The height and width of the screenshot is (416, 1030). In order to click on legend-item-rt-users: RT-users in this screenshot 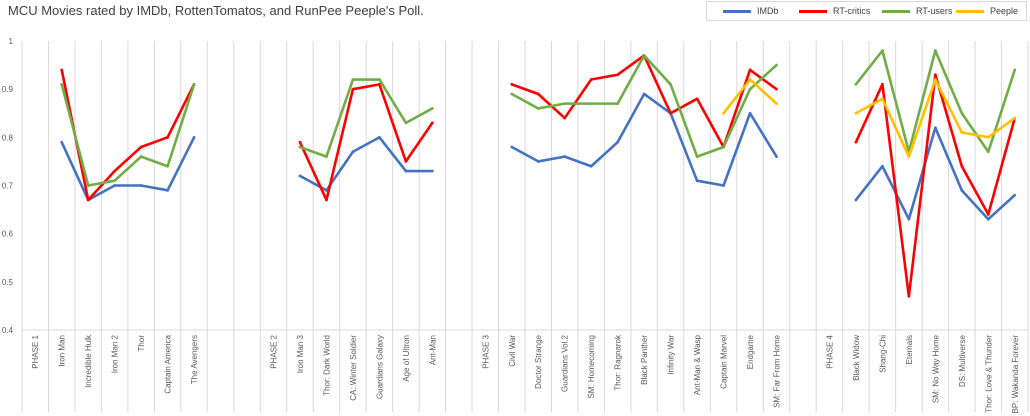, I will do `click(917, 11)`.